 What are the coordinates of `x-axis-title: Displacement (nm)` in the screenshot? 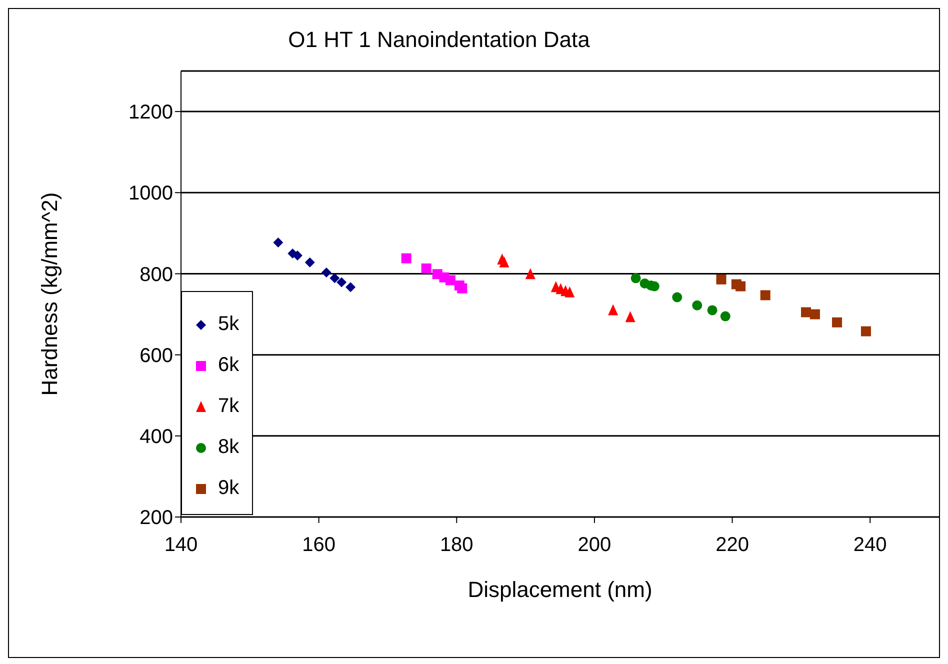 It's located at (560, 589).